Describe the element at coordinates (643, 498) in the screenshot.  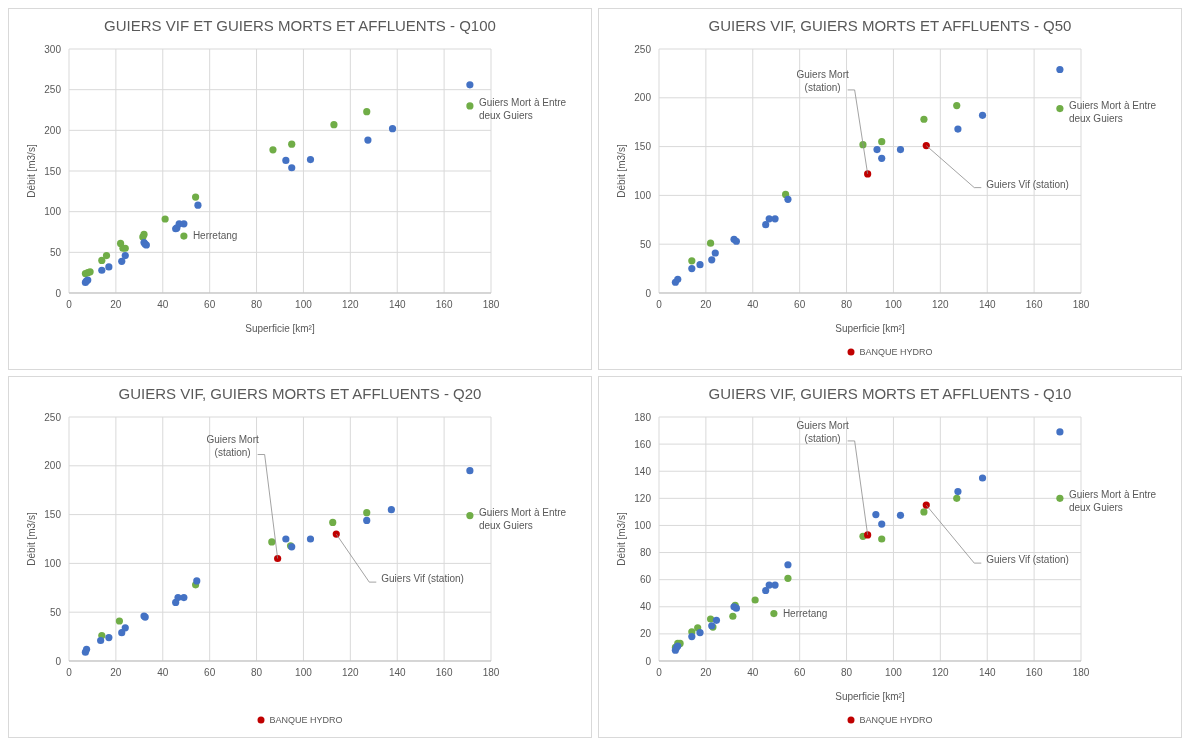
I see `y-tick-label: 120` at that location.